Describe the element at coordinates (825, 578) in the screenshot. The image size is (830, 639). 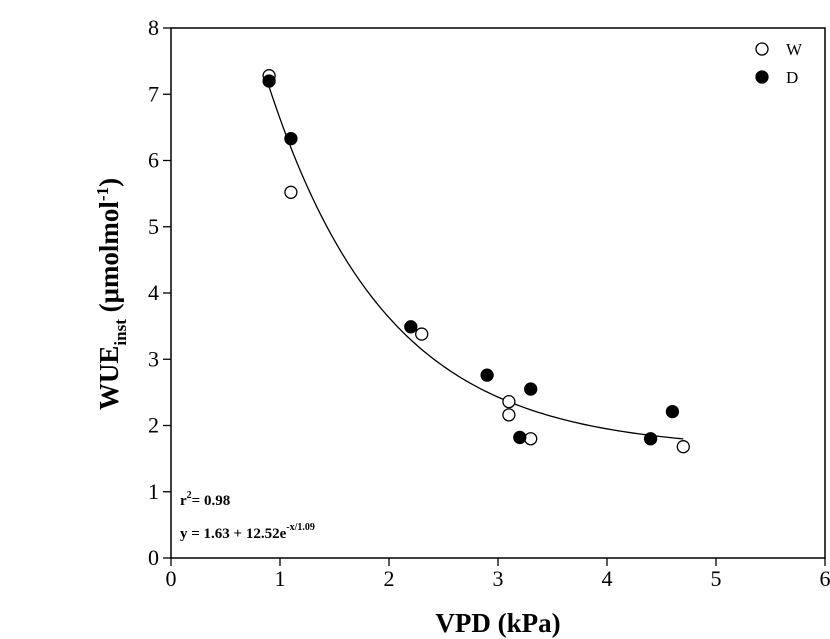
I see `x-tick-label: 6` at that location.